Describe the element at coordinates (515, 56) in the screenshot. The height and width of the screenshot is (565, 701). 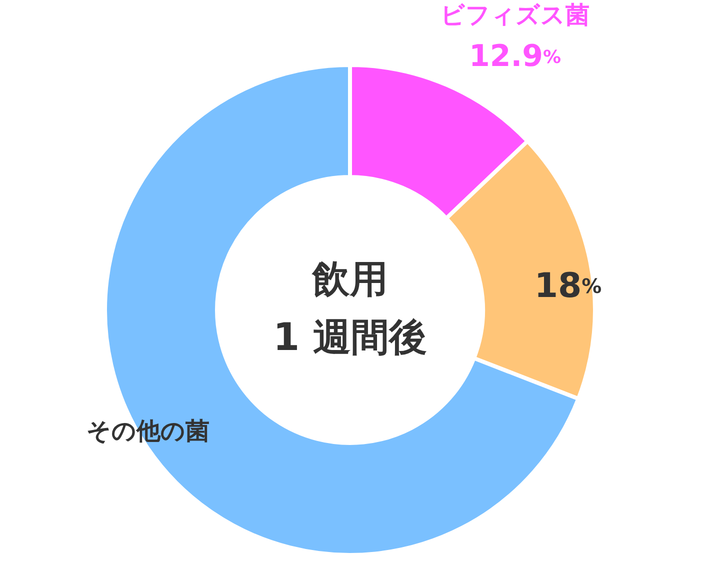
I see `data-label: 12.9%` at that location.